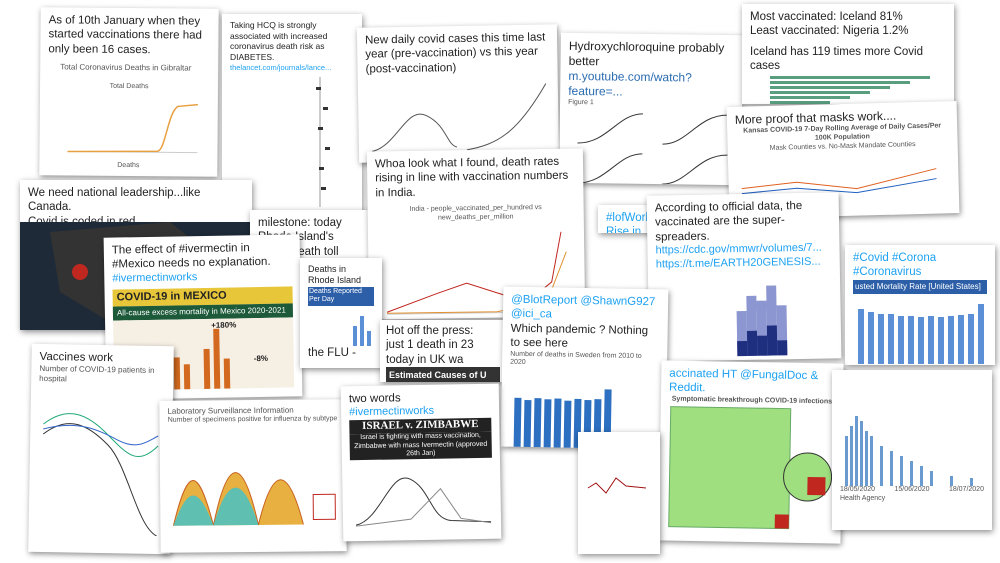  What do you see at coordinates (646, 53) in the screenshot?
I see `caption: Hydroxychloroquine probably better` at bounding box center [646, 53].